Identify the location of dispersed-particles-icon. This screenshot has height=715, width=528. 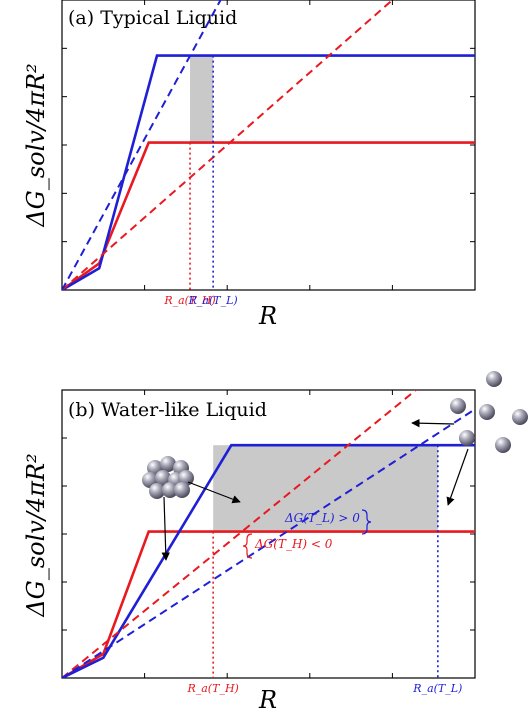
(489, 412).